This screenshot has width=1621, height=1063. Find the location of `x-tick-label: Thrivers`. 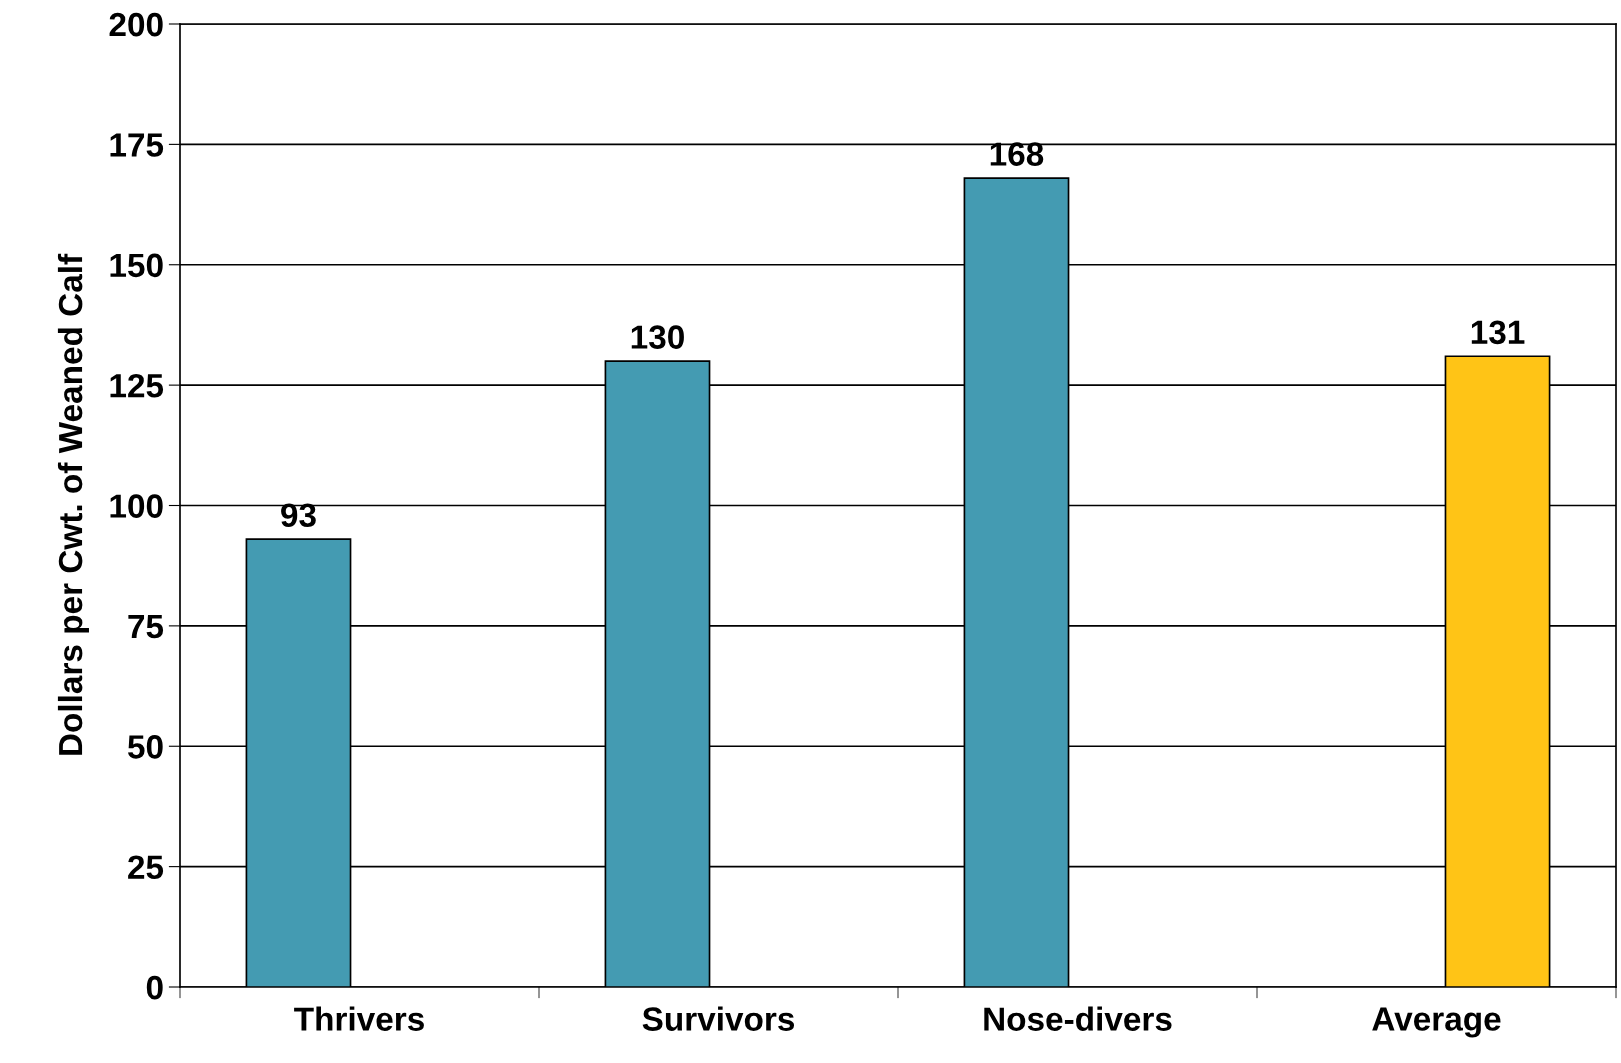

x-tick-label: Thrivers is located at coordinates (359, 1018).